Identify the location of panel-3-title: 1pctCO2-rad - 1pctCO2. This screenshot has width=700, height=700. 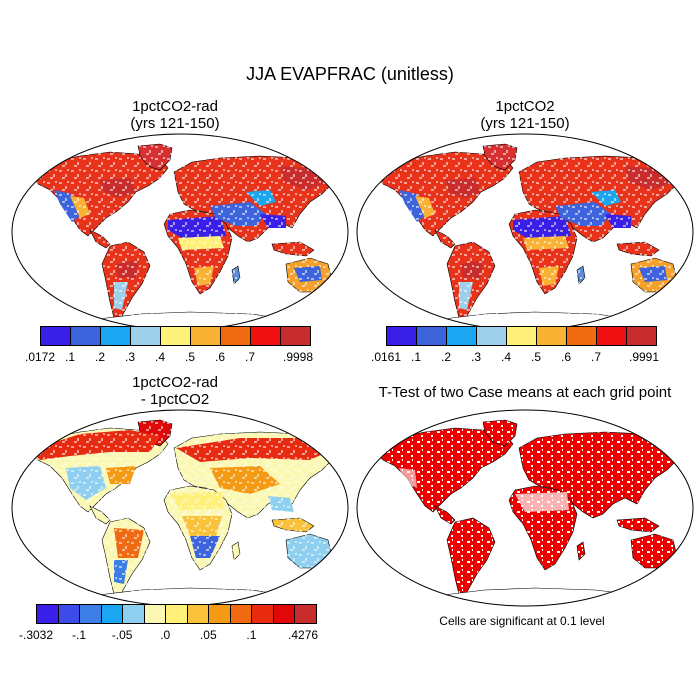
(175, 391).